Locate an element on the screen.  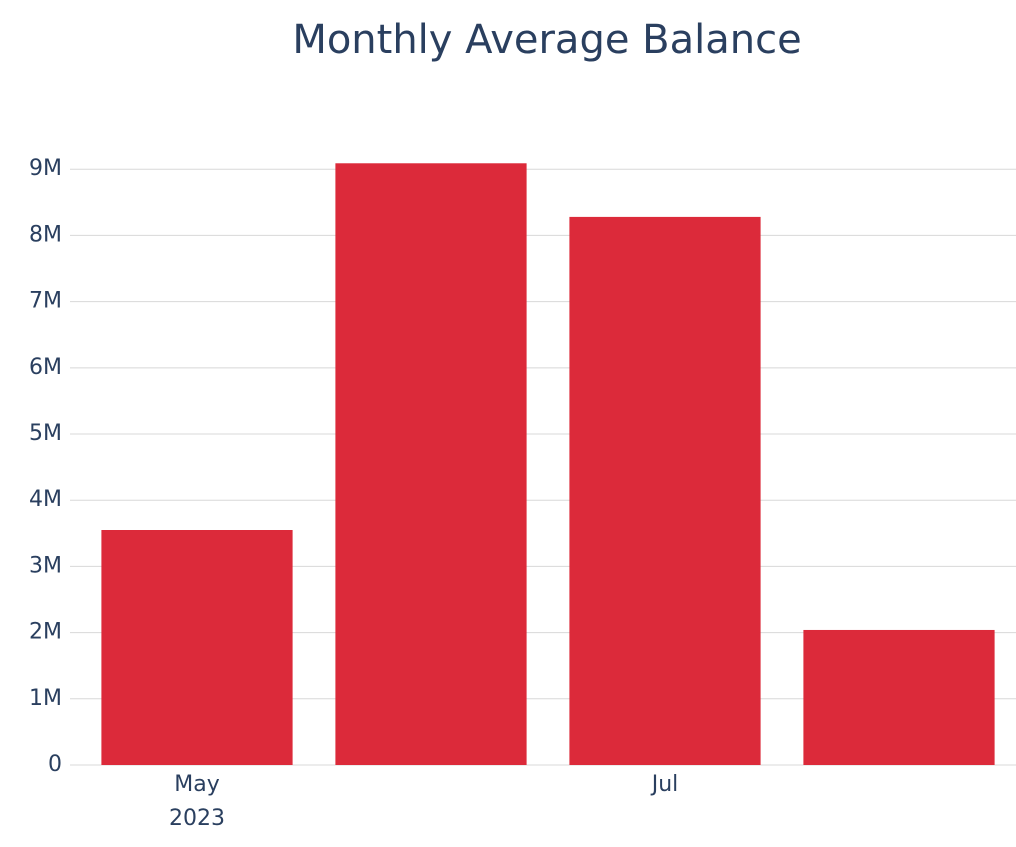
y-tick-label: 7M is located at coordinates (45, 301).